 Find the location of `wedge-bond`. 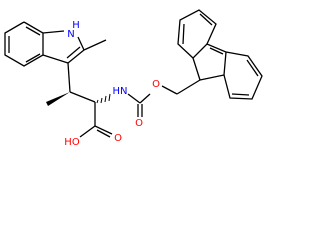

wedge-bond is located at coordinates (58, 99).